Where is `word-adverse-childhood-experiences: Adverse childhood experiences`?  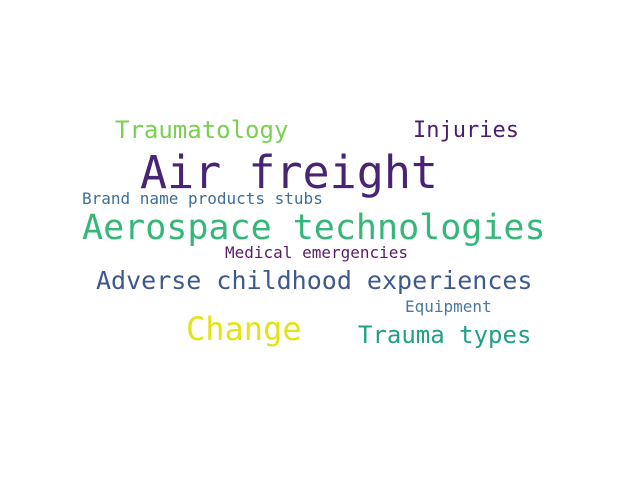 word-adverse-childhood-experiences: Adverse childhood experiences is located at coordinates (314, 280).